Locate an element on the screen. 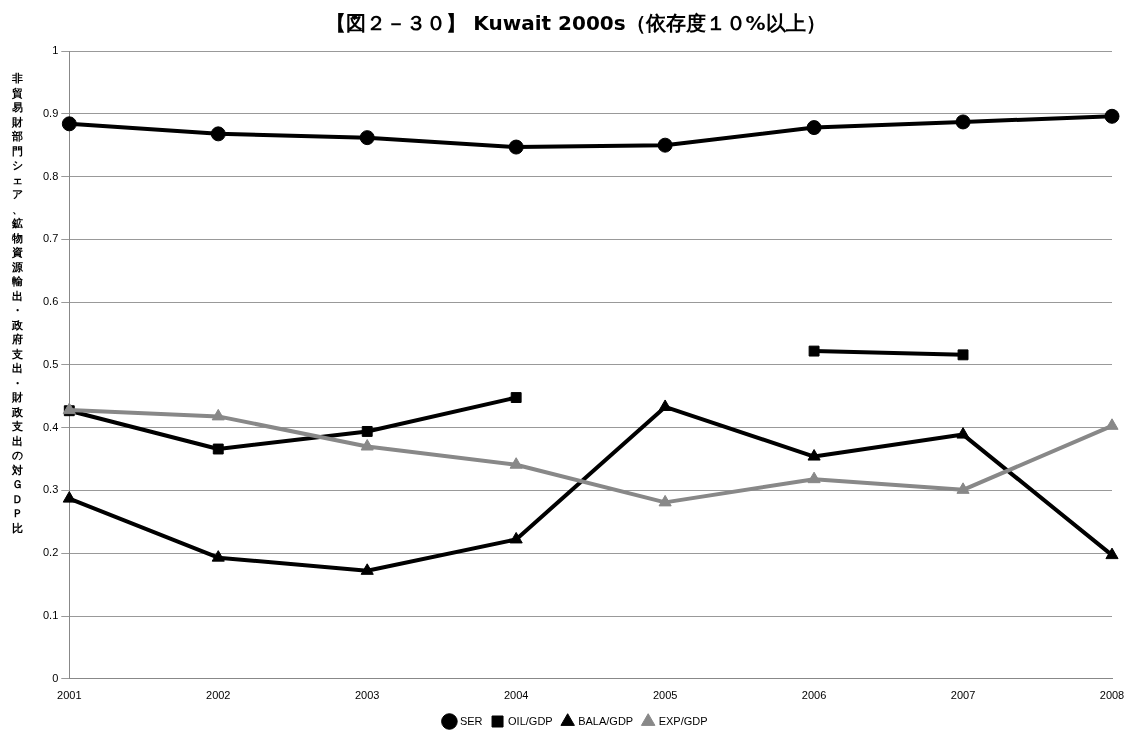 The width and height of the screenshot is (1132, 742). y-tick-label: 0.1 is located at coordinates (50, 615).